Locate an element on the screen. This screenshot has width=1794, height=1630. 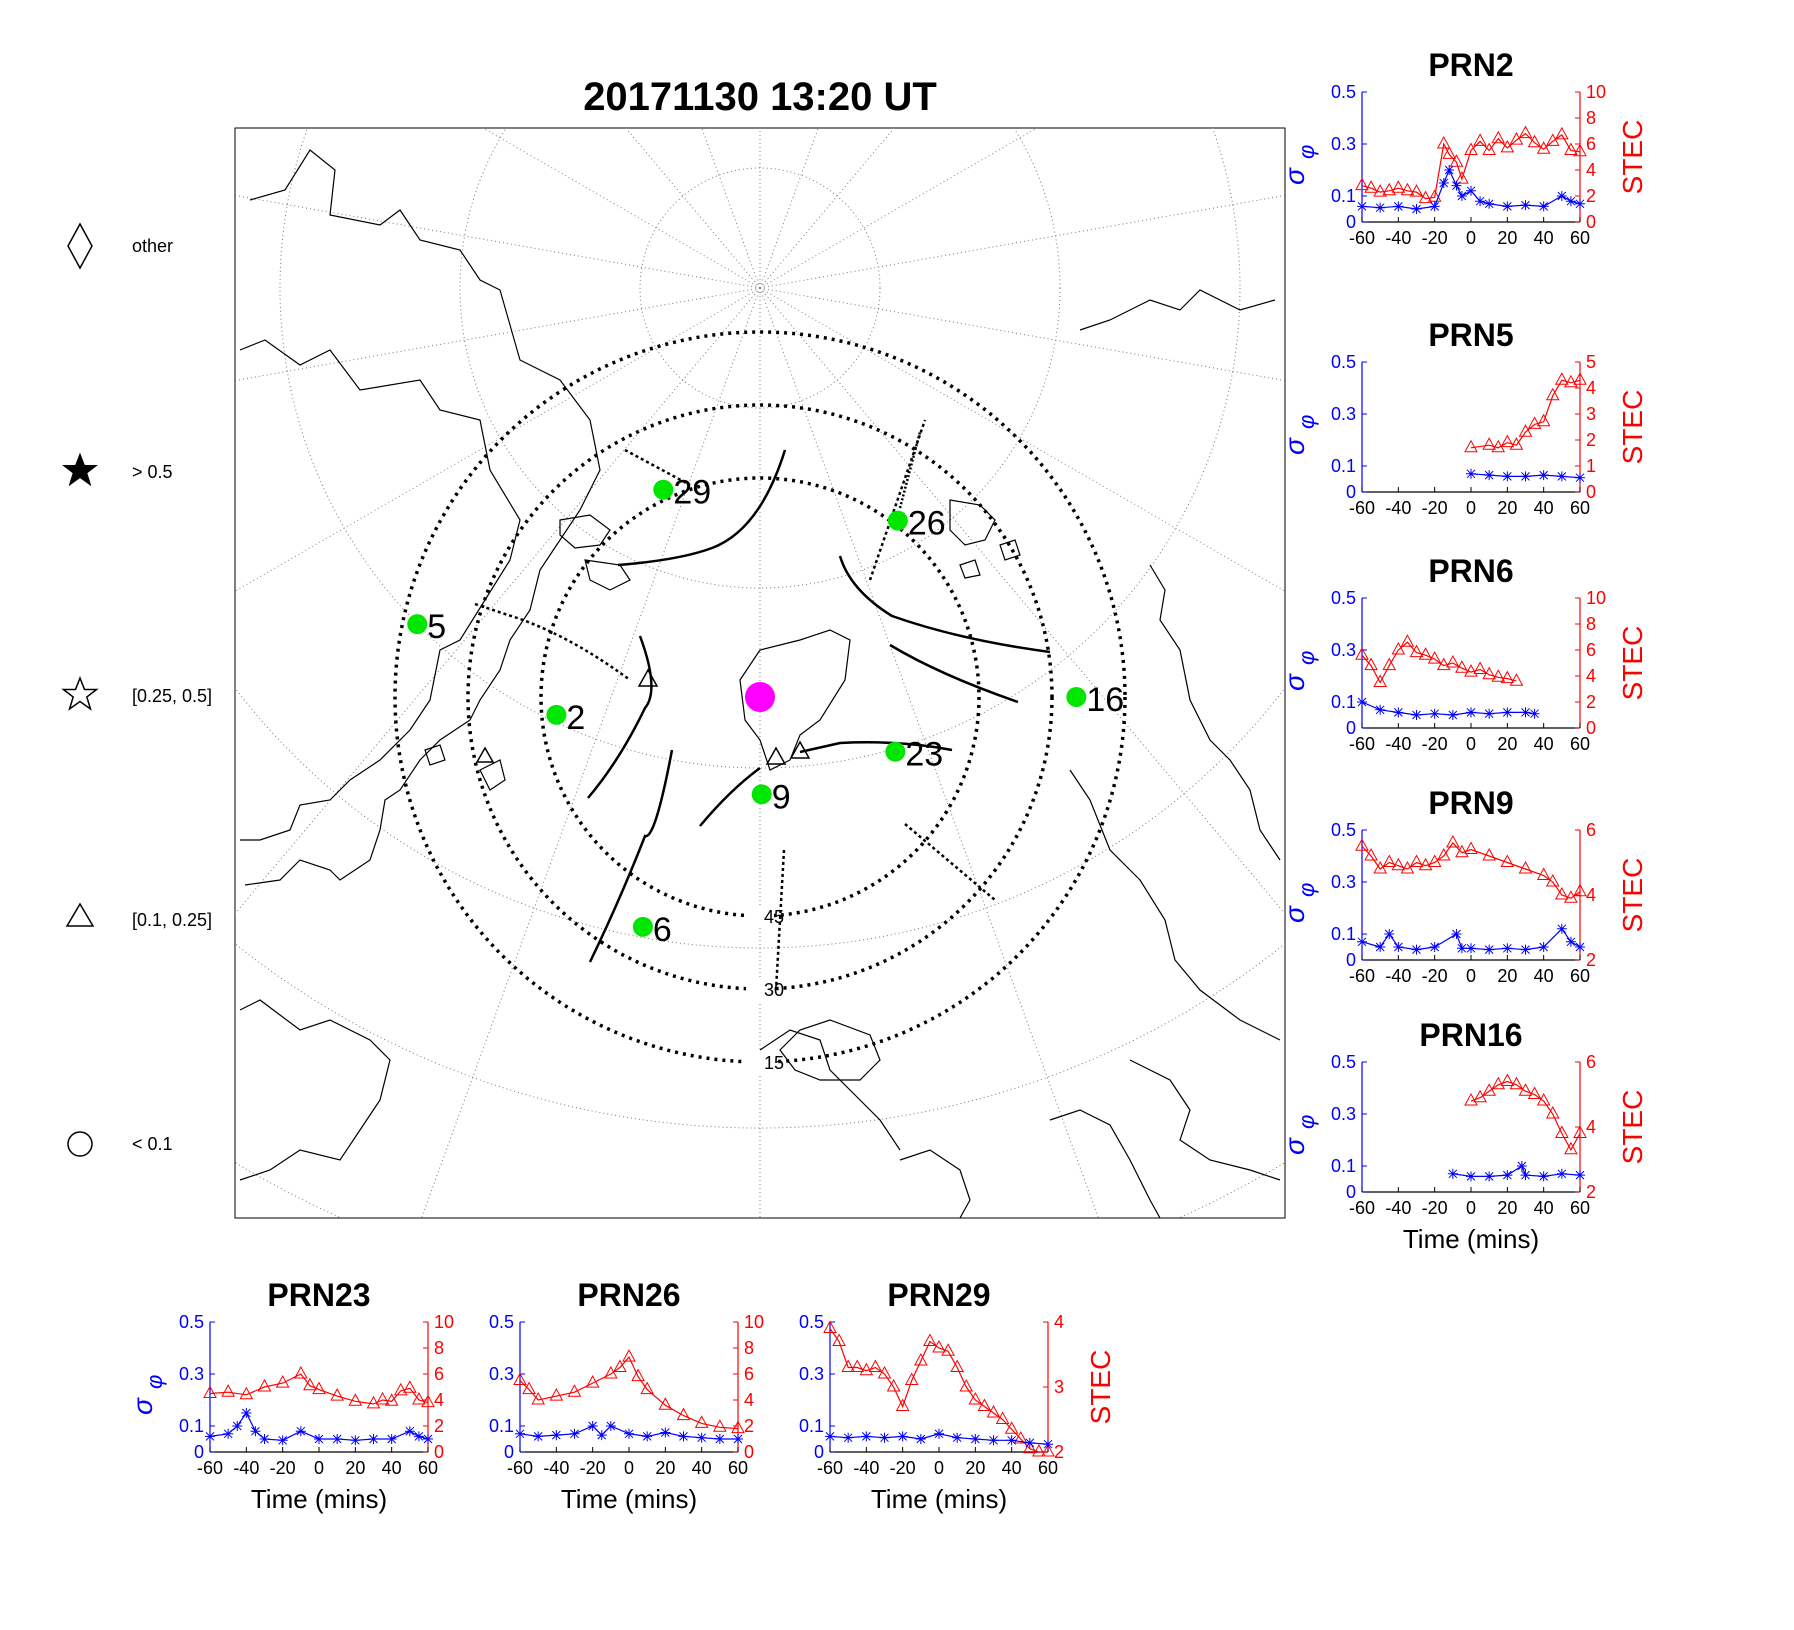
legend-entry-lt01: < 0.1 is located at coordinates (120, 1144).